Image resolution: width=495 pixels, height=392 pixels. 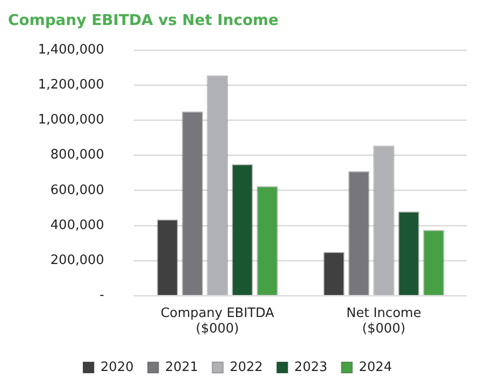 What do you see at coordinates (375, 367) in the screenshot?
I see `legend-label: 2024` at bounding box center [375, 367].